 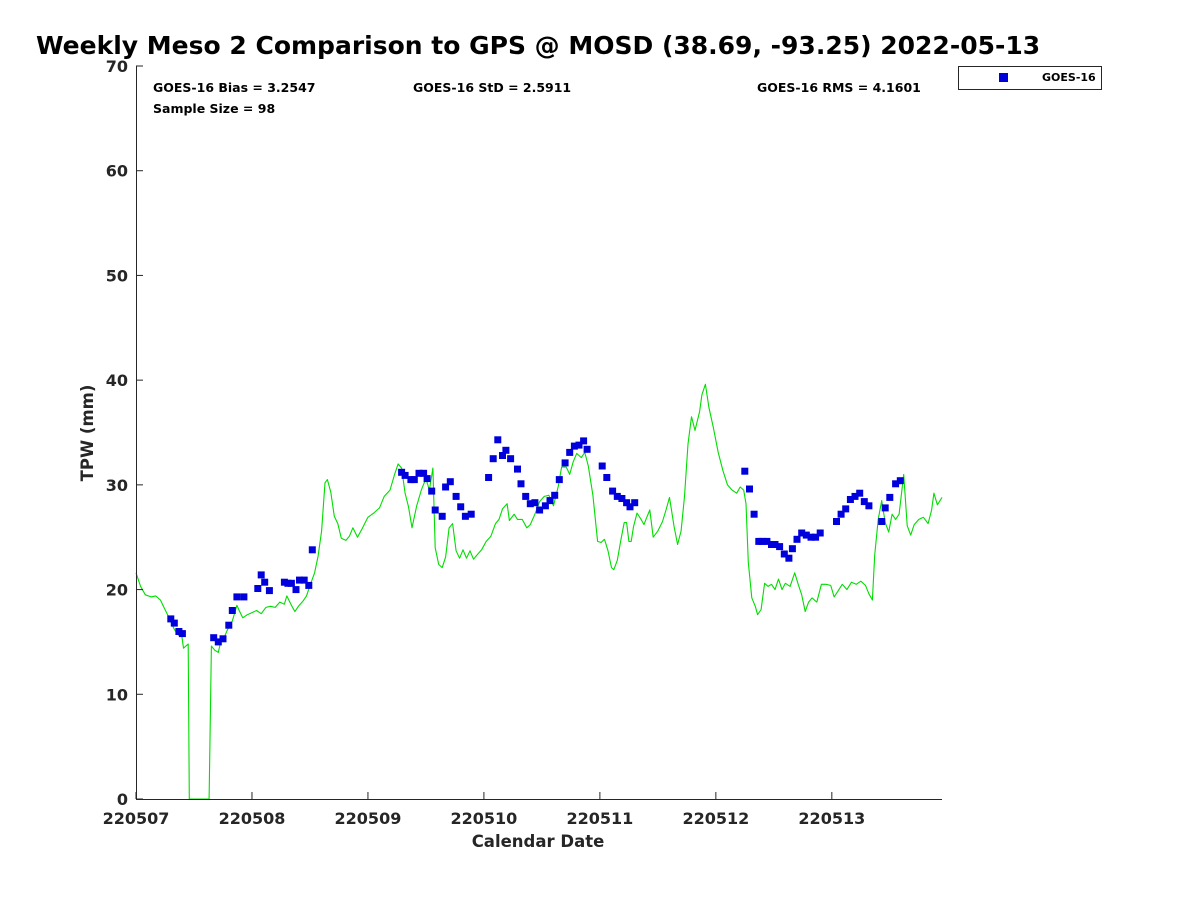 What do you see at coordinates (124, 433) in the screenshot?
I see `y-ticks-group: 0 10 20 30 40 50 60 70` at bounding box center [124, 433].